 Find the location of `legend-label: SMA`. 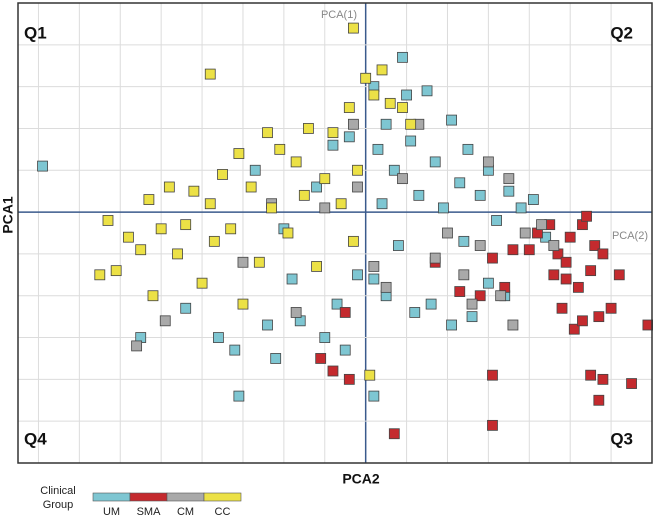

legend-label: SMA is located at coordinates (149, 512).